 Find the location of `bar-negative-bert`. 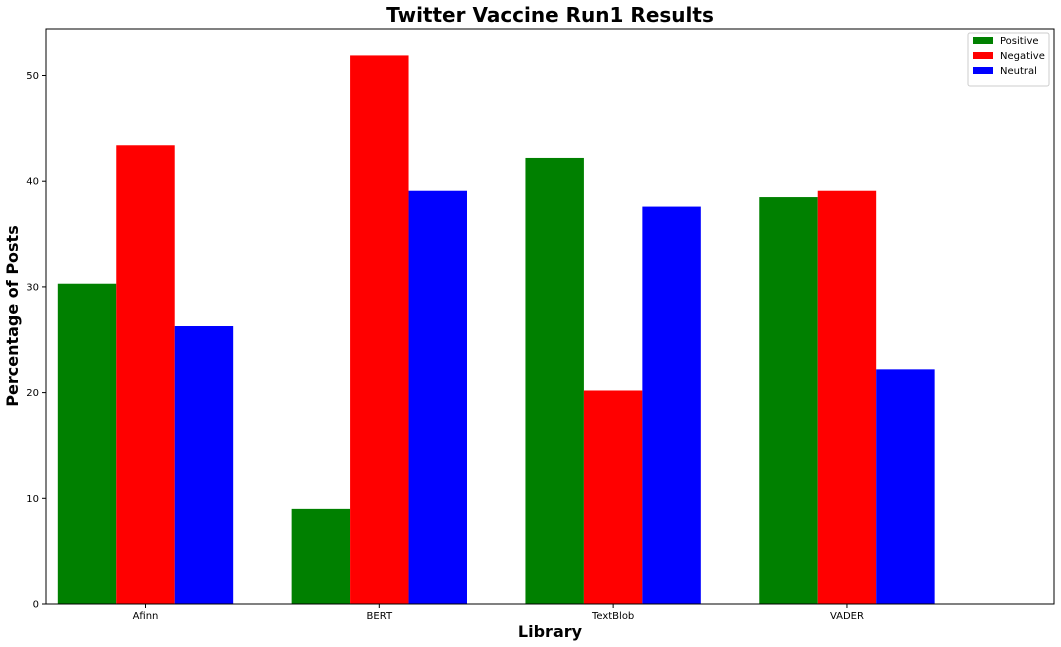

bar-negative-bert is located at coordinates (379, 330).